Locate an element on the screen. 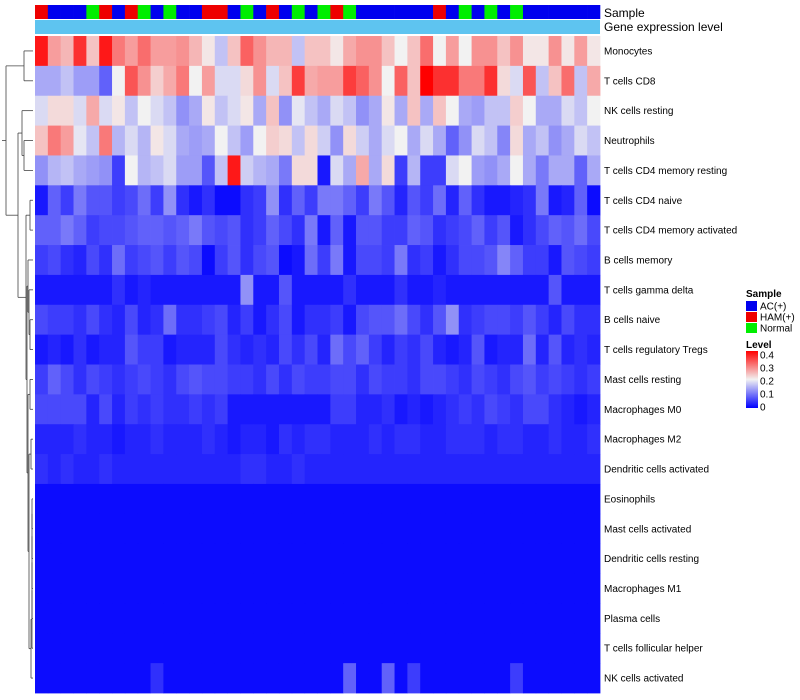 The width and height of the screenshot is (800, 700). row-label: Macrophages M0 is located at coordinates (643, 410).